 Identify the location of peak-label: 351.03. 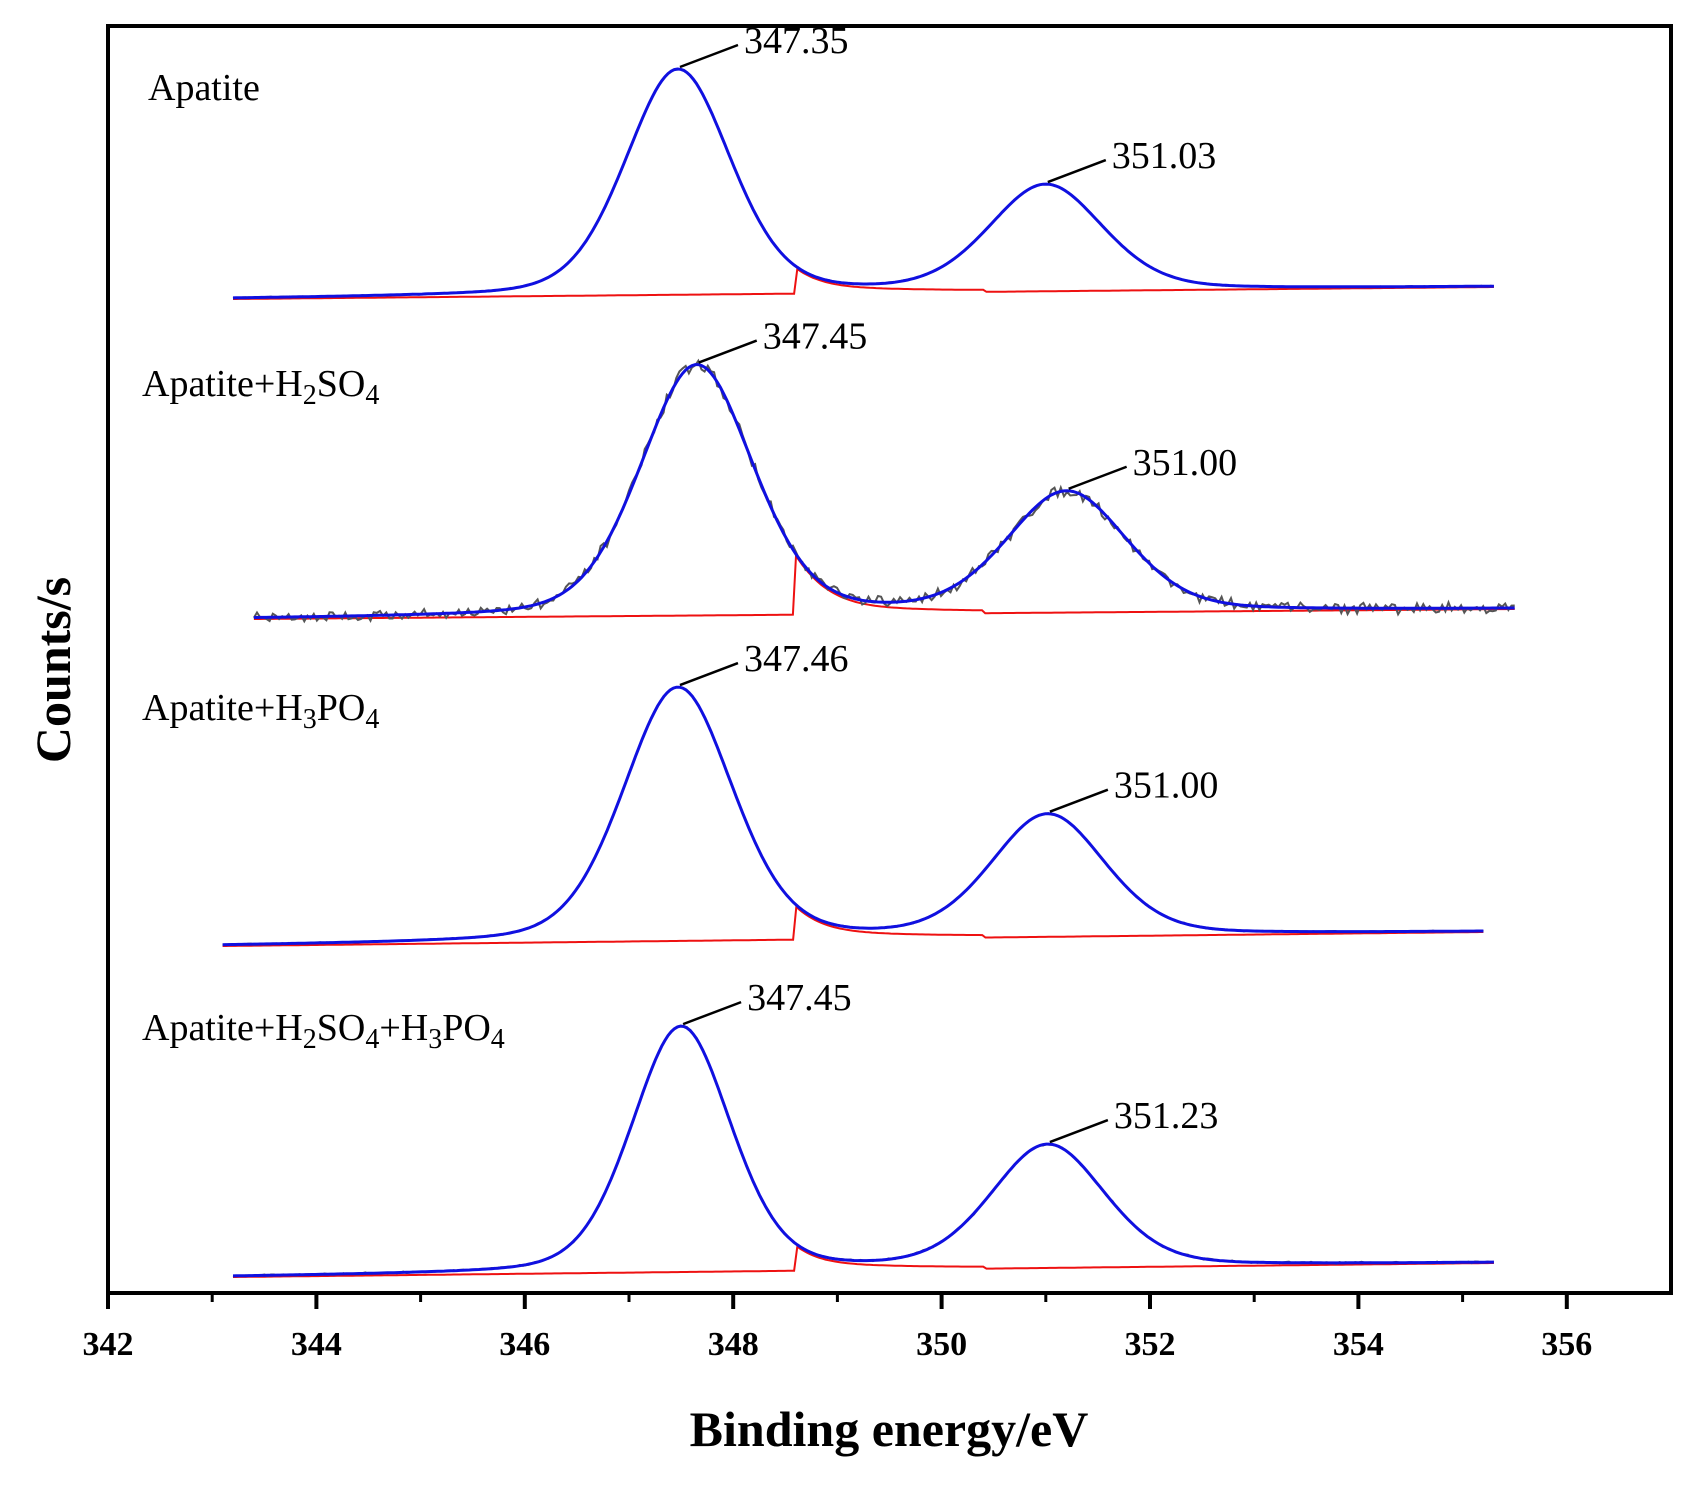
(1164, 156).